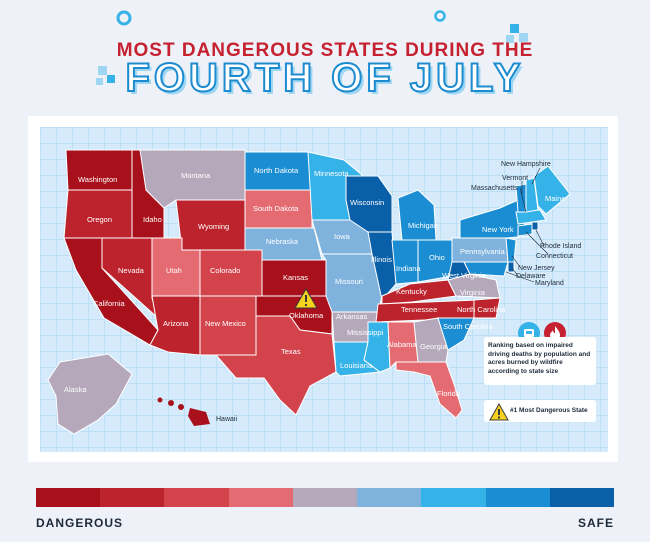 The image size is (650, 542). I want to click on title-line-1: MOST DANGEROUS STATES DURING THE, so click(325, 50).